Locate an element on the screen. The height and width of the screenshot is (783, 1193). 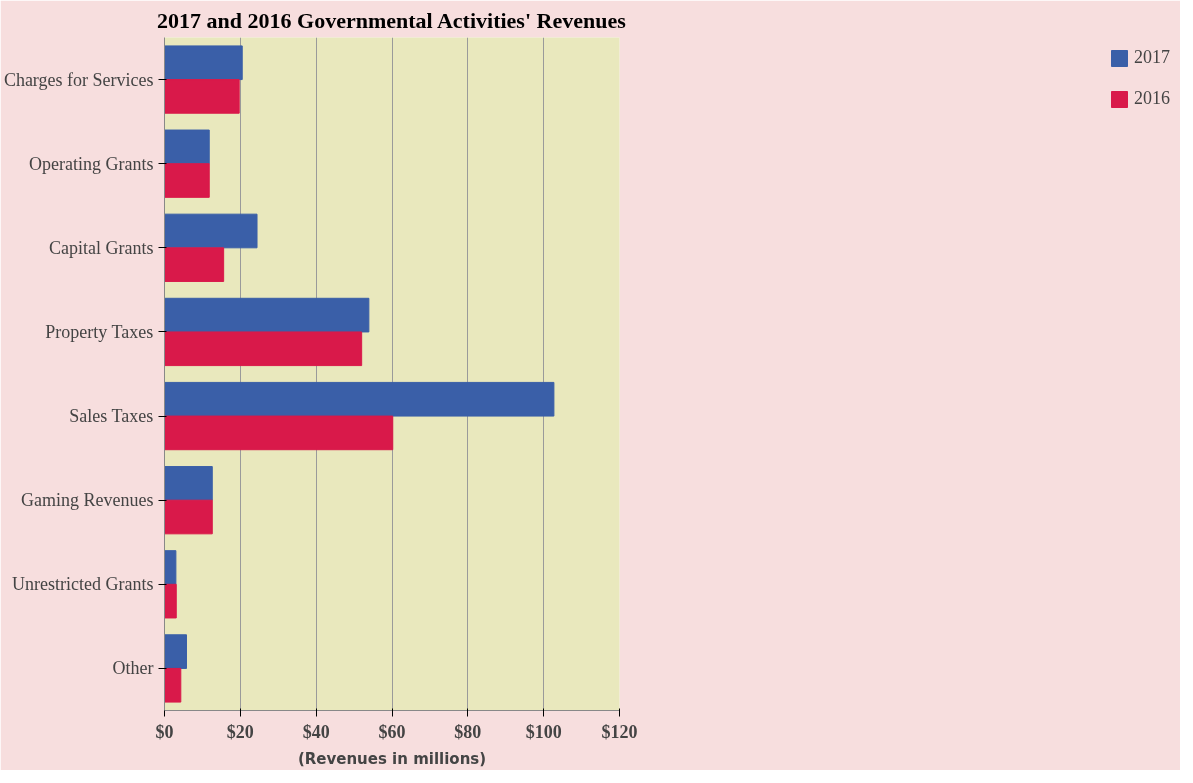
legend-label: 2016 is located at coordinates (1152, 98).